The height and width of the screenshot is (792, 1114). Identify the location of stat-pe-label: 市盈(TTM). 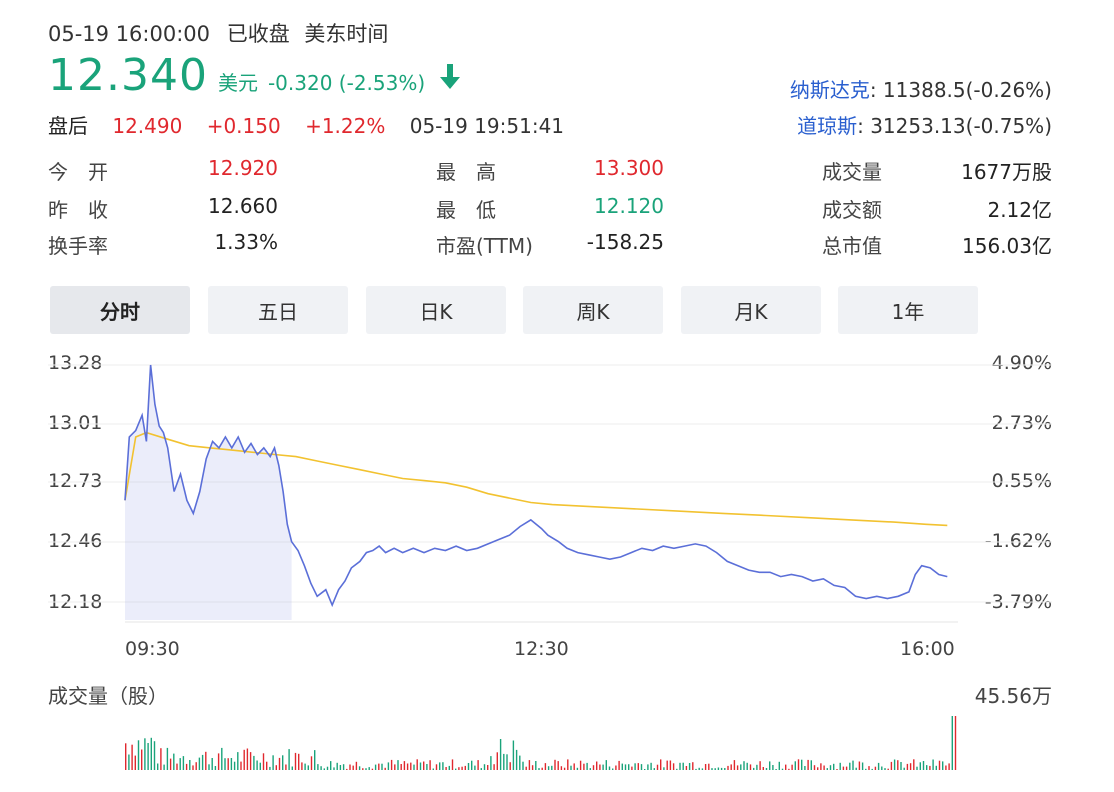
(484, 246).